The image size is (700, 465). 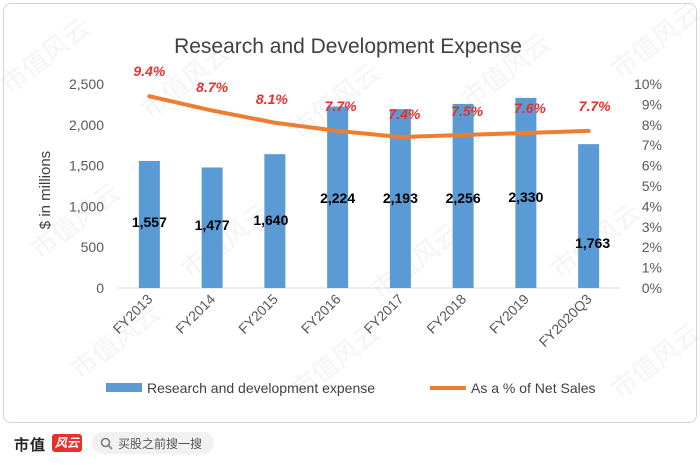 I want to click on y-left-tick-label: 0, so click(x=100, y=288).